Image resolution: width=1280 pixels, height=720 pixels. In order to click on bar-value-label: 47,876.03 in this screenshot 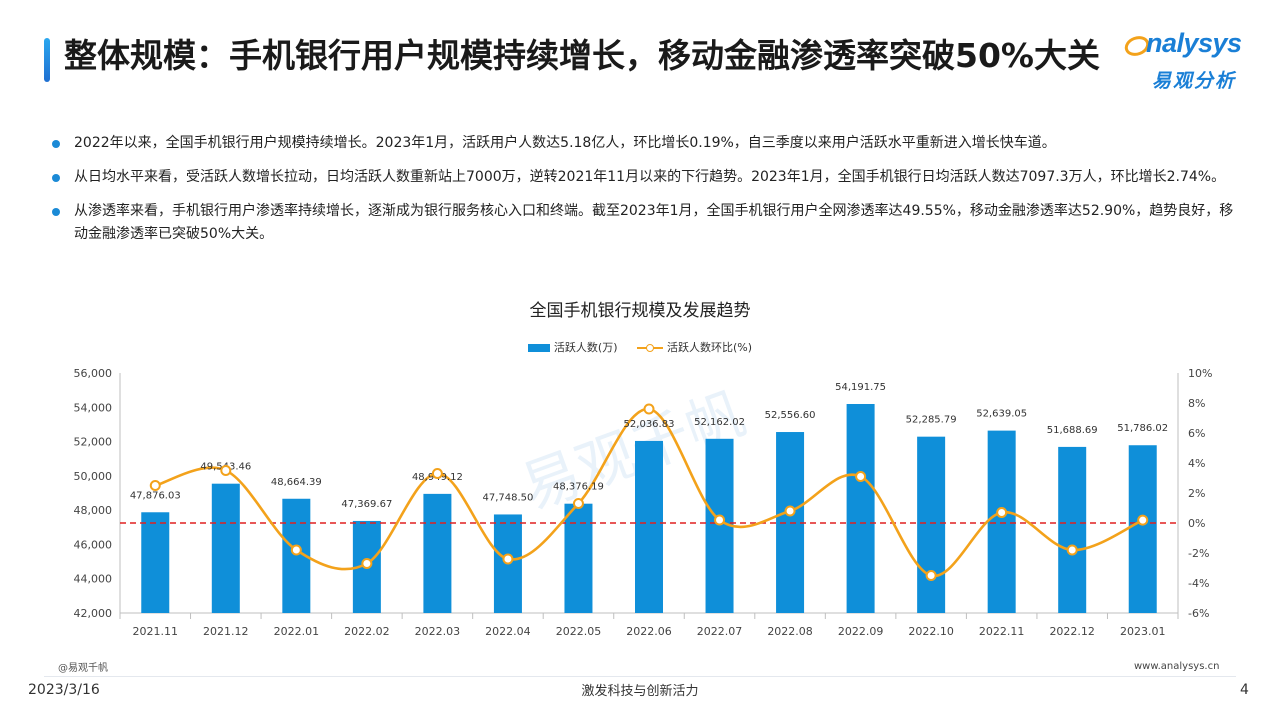, I will do `click(155, 495)`.